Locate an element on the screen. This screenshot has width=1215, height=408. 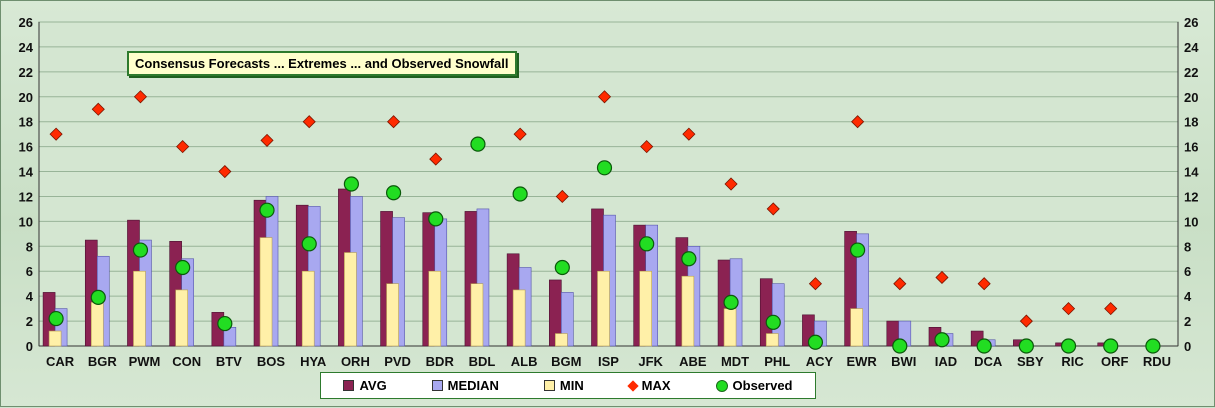
point-max-hya is located at coordinates (309, 122).